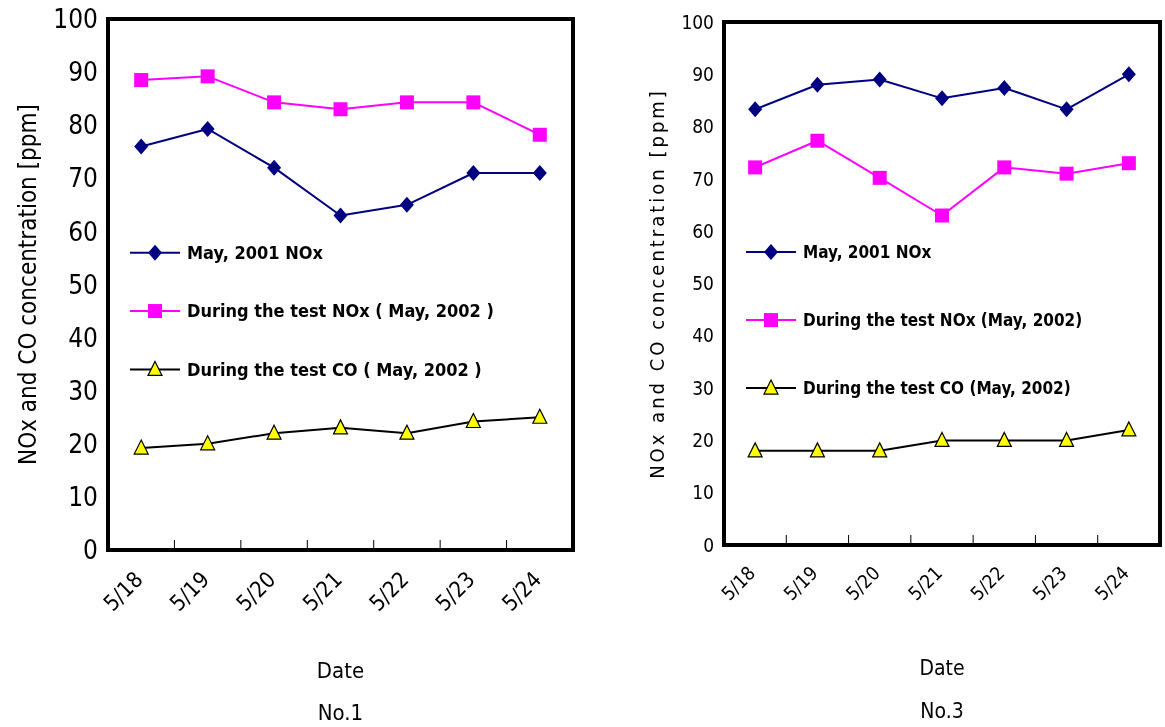 Image resolution: width=1165 pixels, height=727 pixels. I want to click on legend-label: During the test NOx (May, 2002), so click(943, 320).